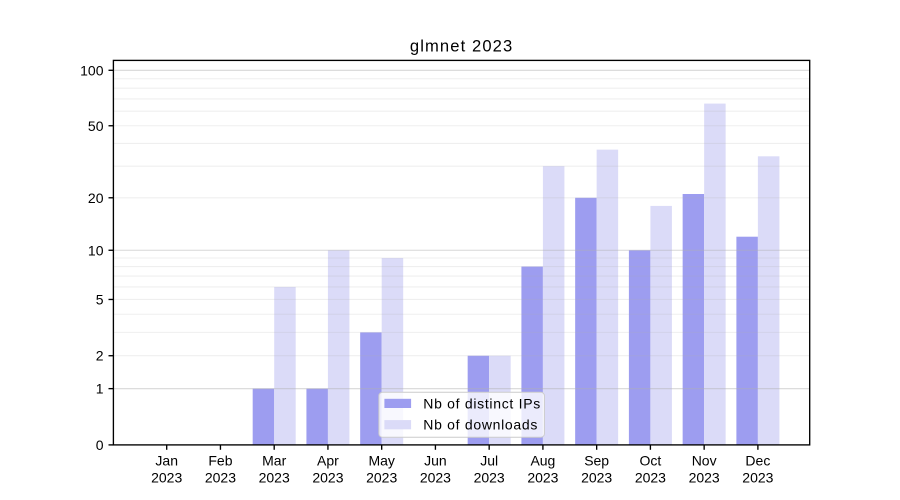  I want to click on svg-text: 10, so click(96, 250).